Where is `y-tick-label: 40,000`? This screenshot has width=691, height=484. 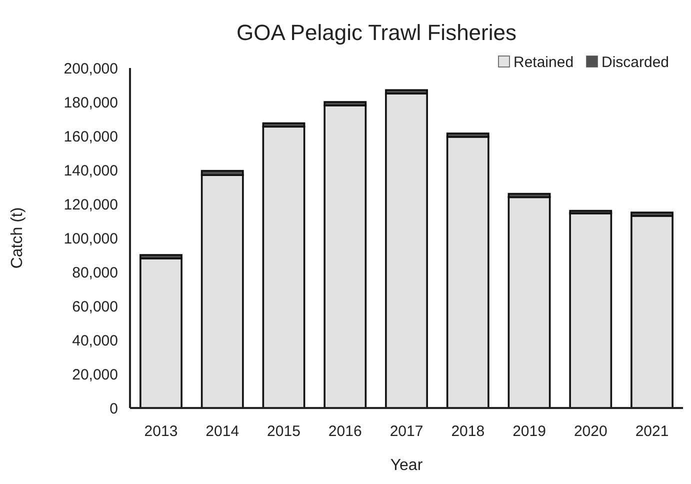
y-tick-label: 40,000 is located at coordinates (95, 341).